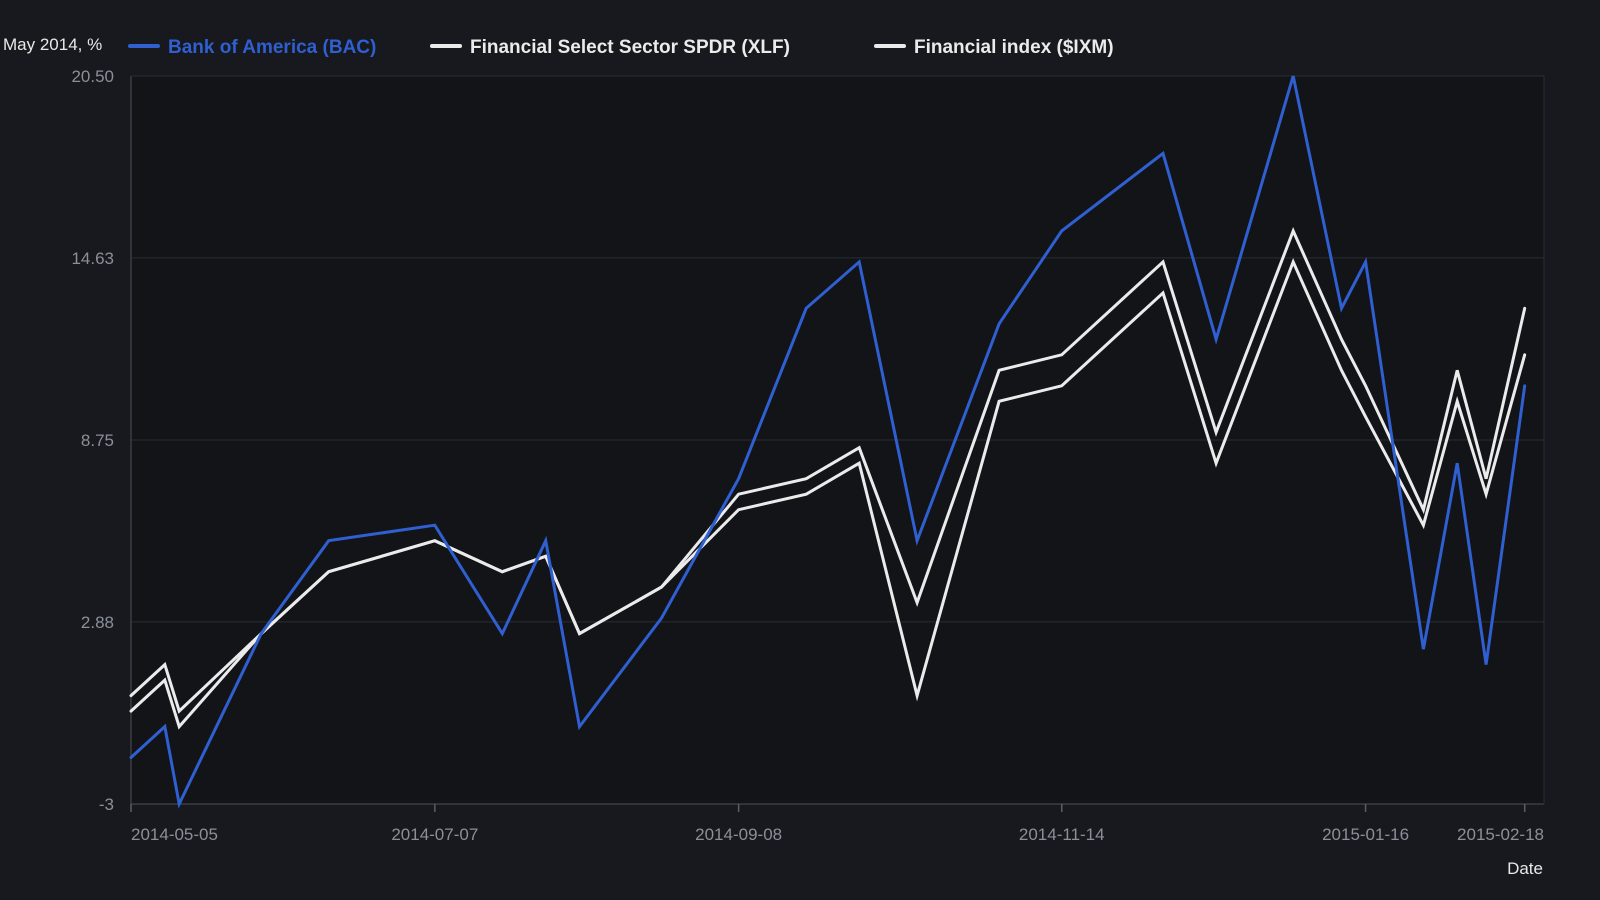 This screenshot has width=1600, height=900. What do you see at coordinates (97, 622) in the screenshot?
I see `y-tick-label: 2.88` at bounding box center [97, 622].